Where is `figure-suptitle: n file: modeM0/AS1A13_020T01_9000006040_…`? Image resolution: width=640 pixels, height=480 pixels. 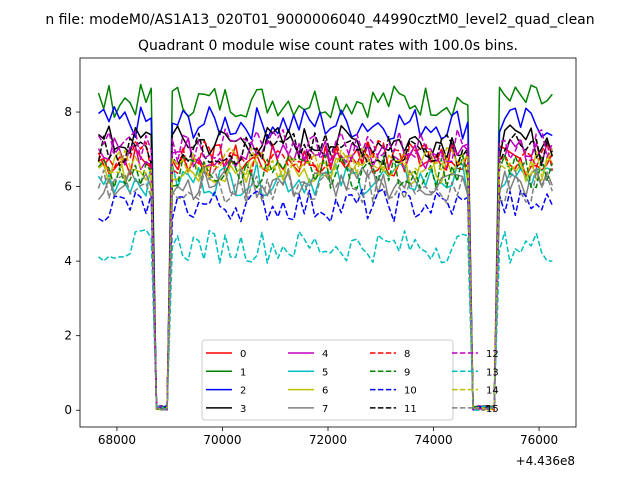 figure-suptitle: n file: modeM0/AS1A13_020T01_9000006040_… is located at coordinates (319, 20).